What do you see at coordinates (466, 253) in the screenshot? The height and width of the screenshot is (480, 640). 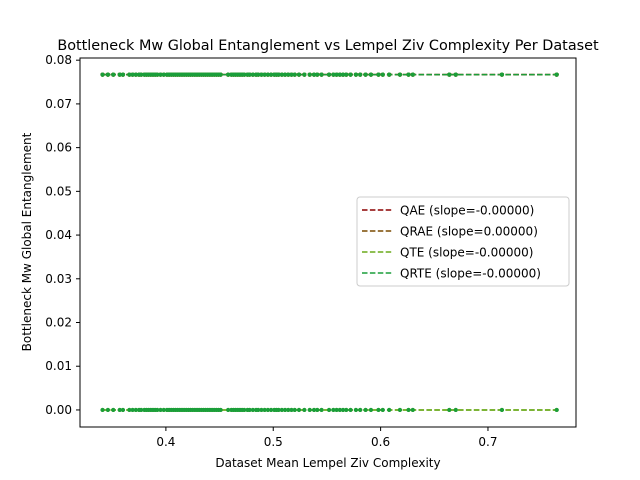 I see `legend-label: QTE (slope=-0.00000)` at bounding box center [466, 253].